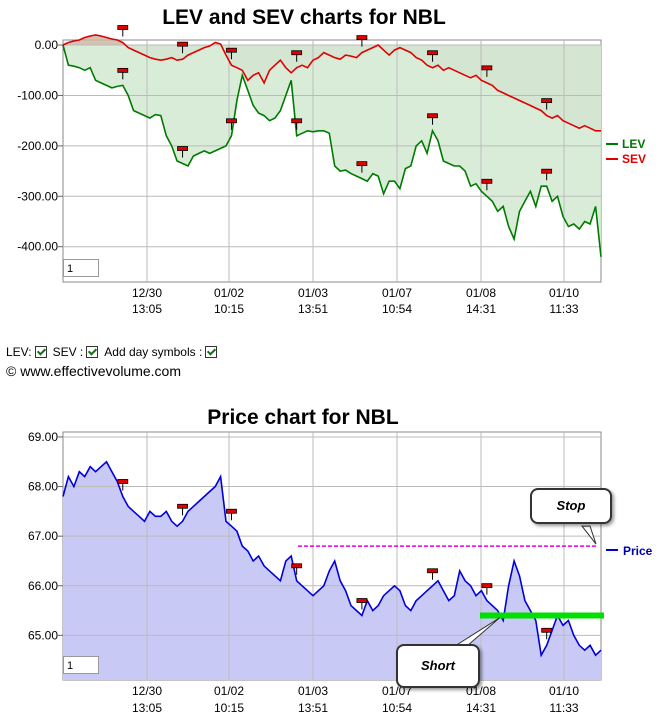 This screenshot has height=725, width=666. What do you see at coordinates (37, 146) in the screenshot?
I see `y-tick-label: -200.00` at bounding box center [37, 146].